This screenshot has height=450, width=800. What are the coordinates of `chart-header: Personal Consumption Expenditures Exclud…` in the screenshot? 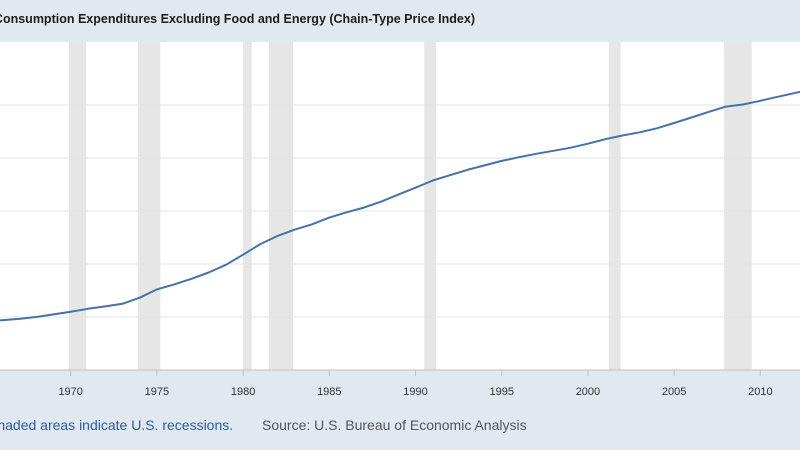 It's located at (400, 21).